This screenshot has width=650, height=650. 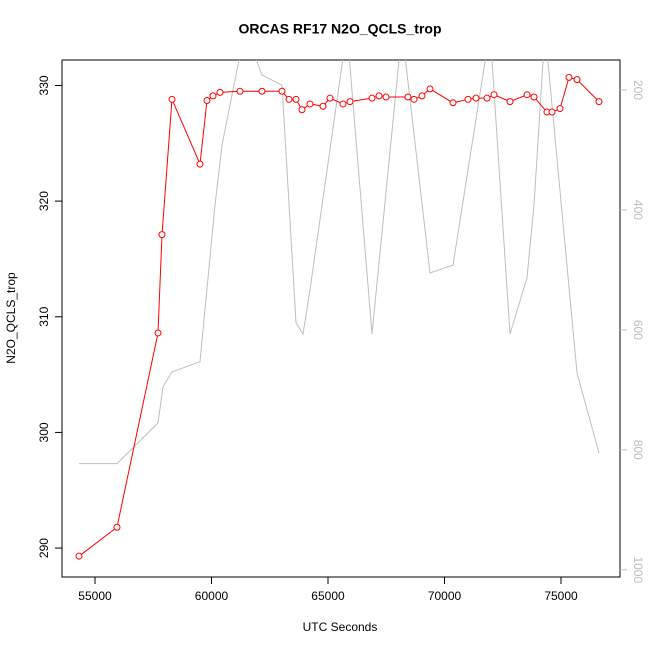 I want to click on y2-tick-label: 800, so click(x=638, y=450).